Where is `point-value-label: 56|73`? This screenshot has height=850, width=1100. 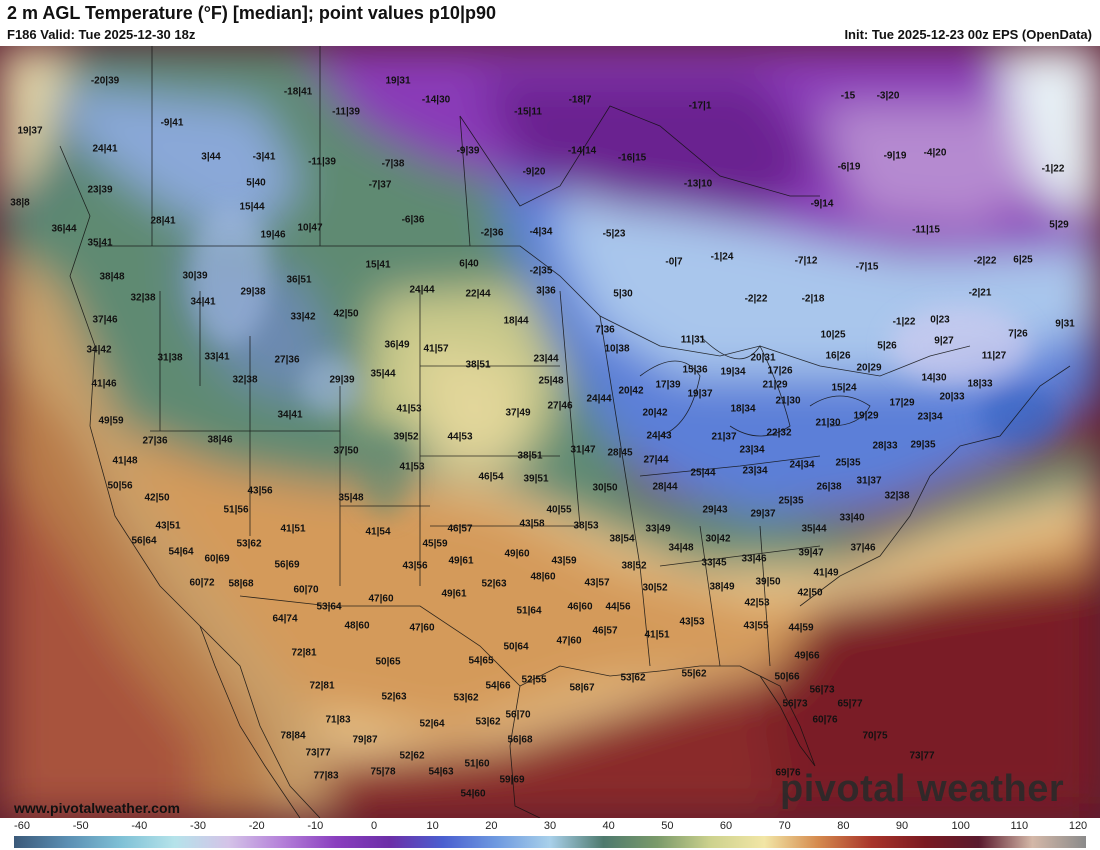 point-value-label: 56|73 is located at coordinates (795, 704).